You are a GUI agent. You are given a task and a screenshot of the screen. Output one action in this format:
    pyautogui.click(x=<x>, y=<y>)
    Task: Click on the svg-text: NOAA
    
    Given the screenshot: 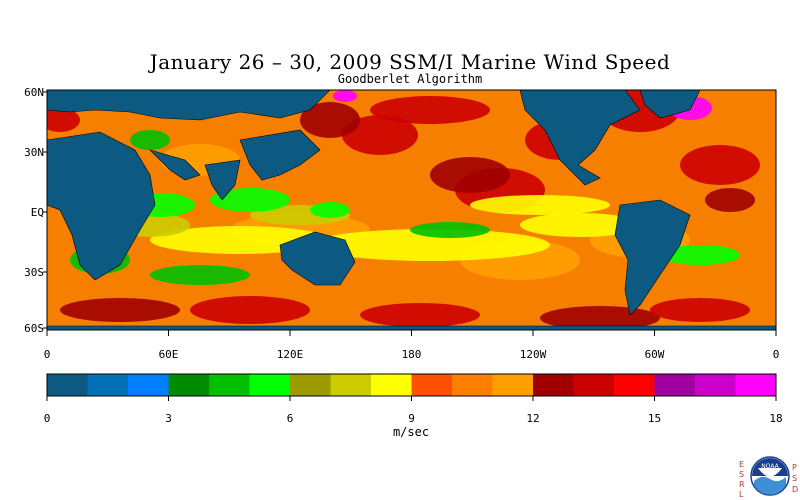 What is the action you would take?
    pyautogui.click(x=770, y=466)
    